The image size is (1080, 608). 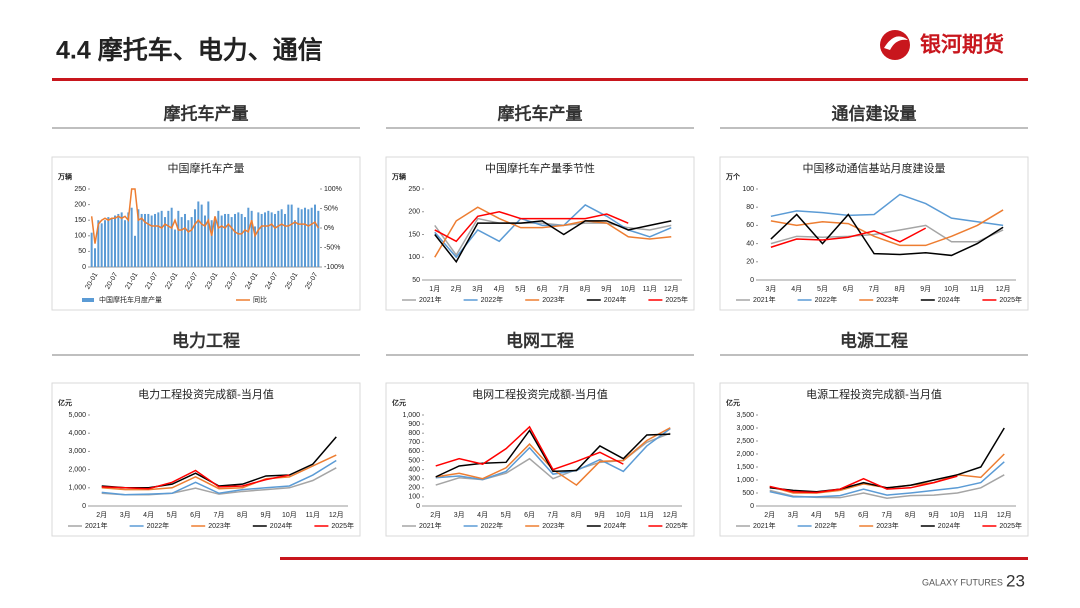 What do you see at coordinates (733, 176) in the screenshot?
I see `y-unit: 万个` at bounding box center [733, 176].